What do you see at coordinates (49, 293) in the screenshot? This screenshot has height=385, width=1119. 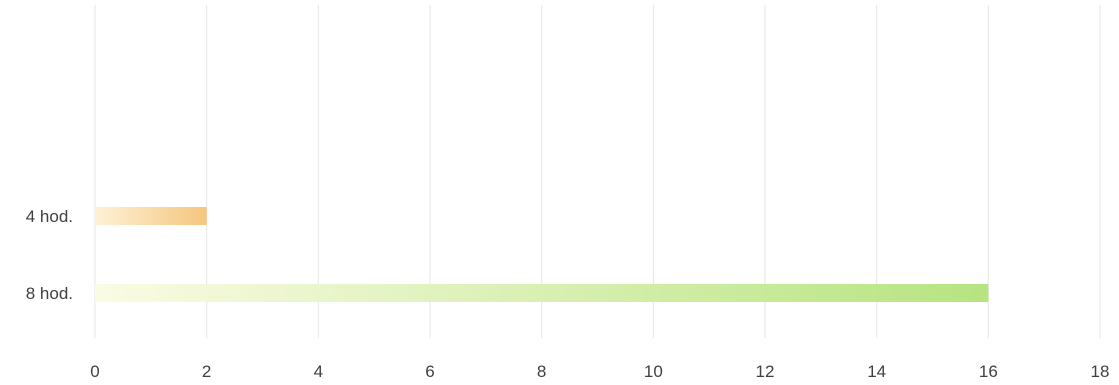 I see `category-label: 8 hod.` at bounding box center [49, 293].